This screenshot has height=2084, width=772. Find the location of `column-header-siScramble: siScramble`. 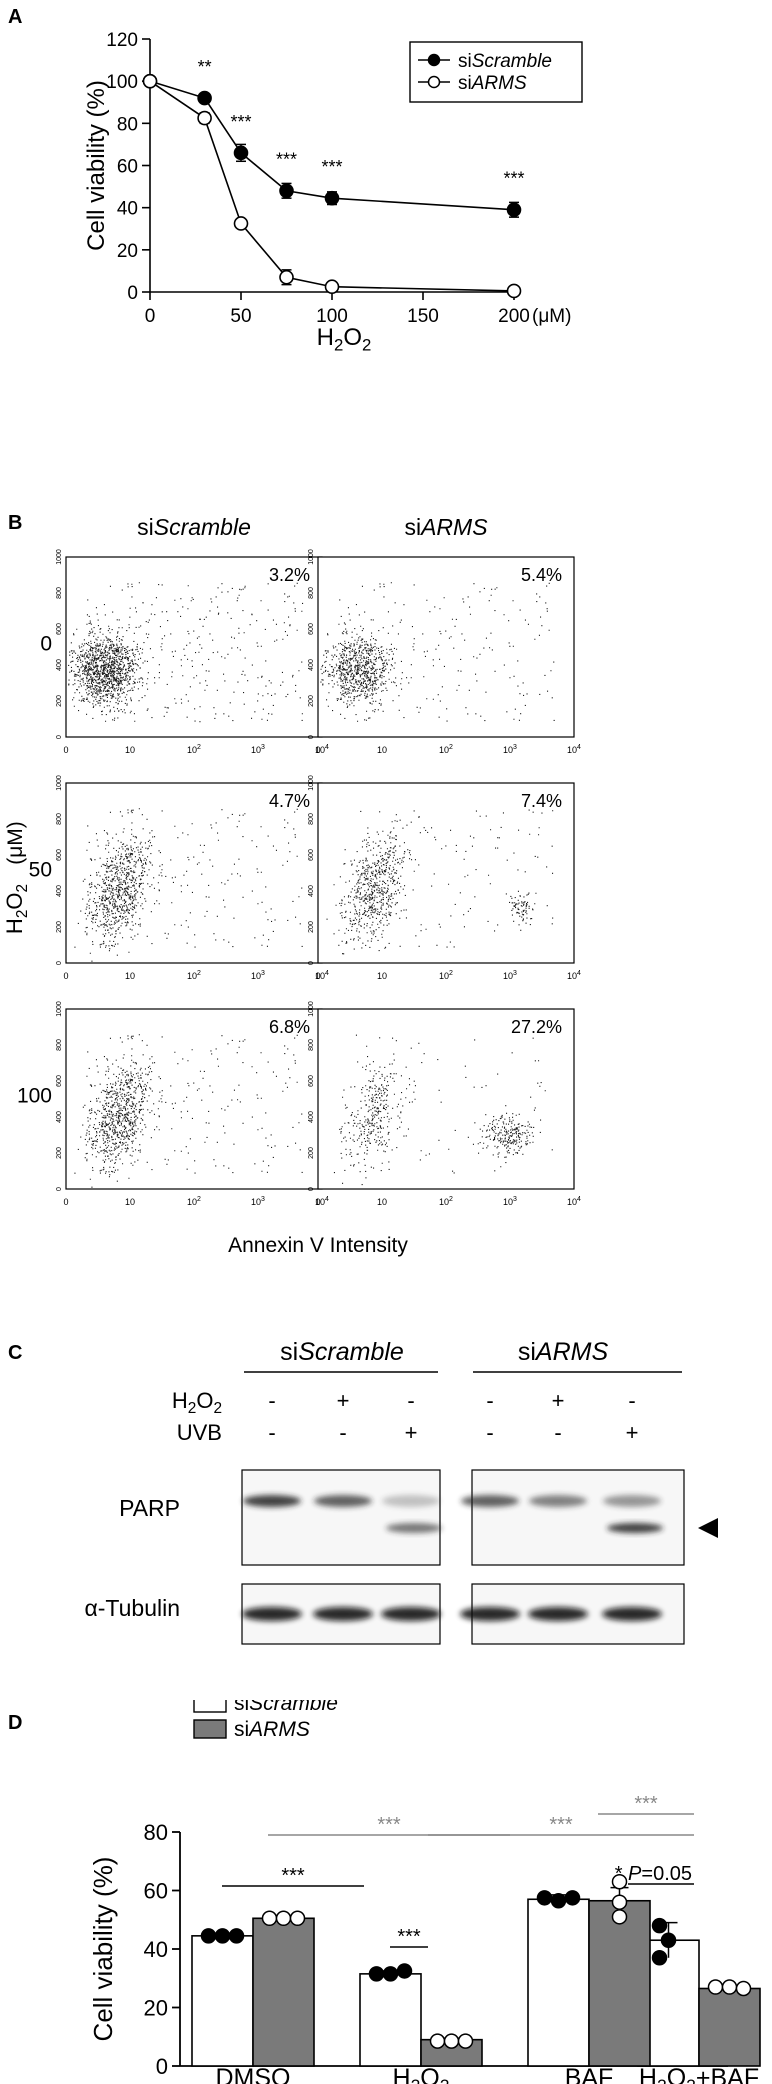

column-header-siScramble: siScramble is located at coordinates (194, 527).